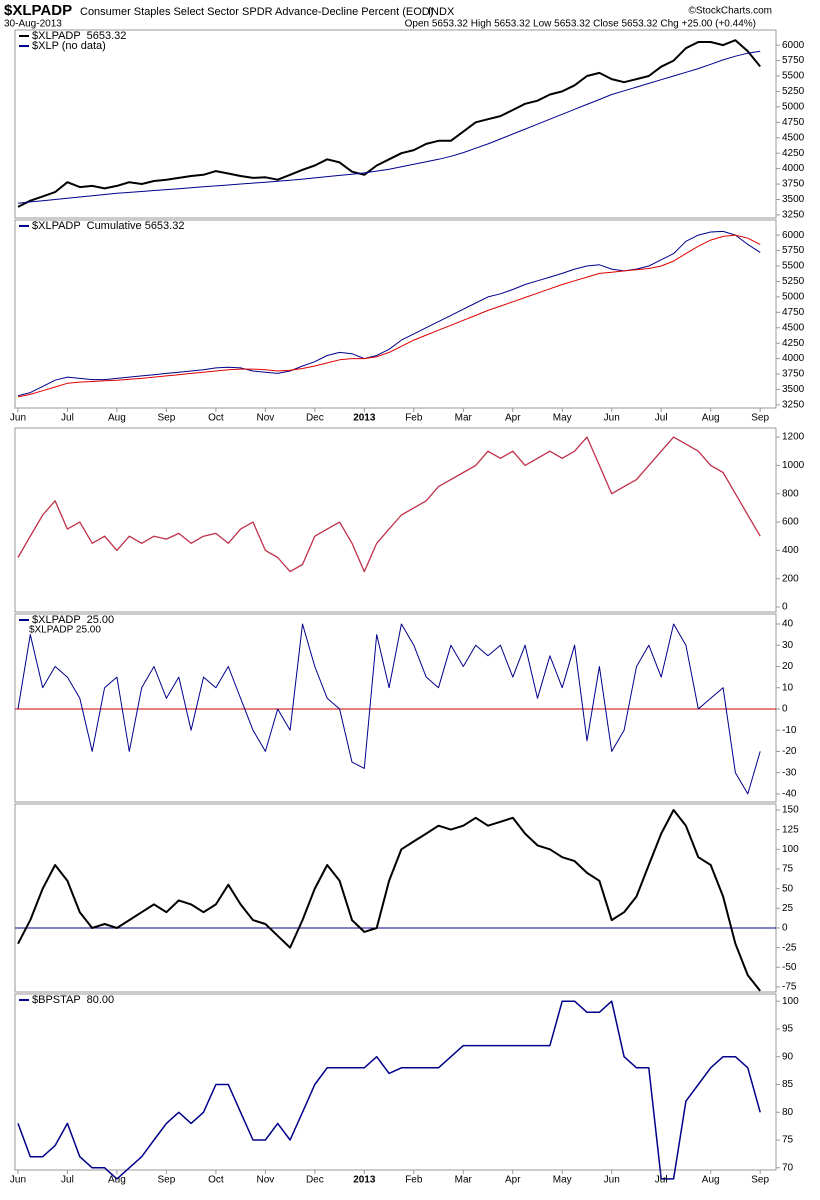 This screenshot has height=1200, width=820. What do you see at coordinates (788, 687) in the screenshot?
I see `y-tick-label: 10` at bounding box center [788, 687].